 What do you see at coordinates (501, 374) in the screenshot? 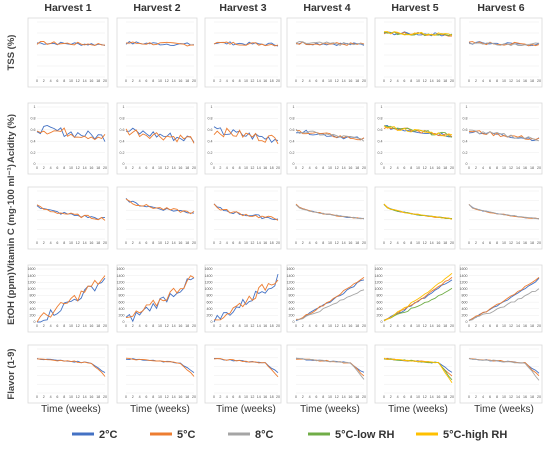
I see `panel-r5-h6: 0 2 4 6 8 10 12 14 16 18 20` at bounding box center [501, 374].